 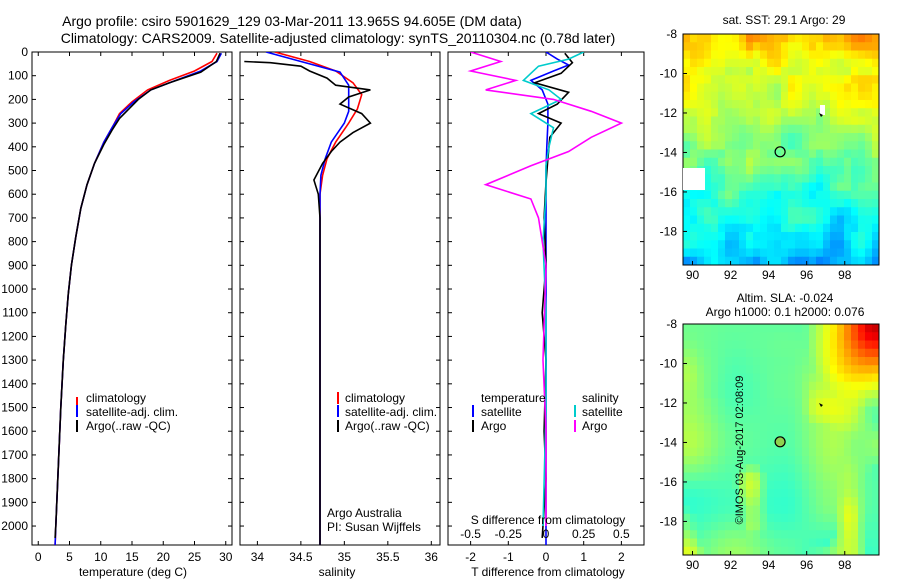 I want to click on float-track, so click(x=821, y=405).